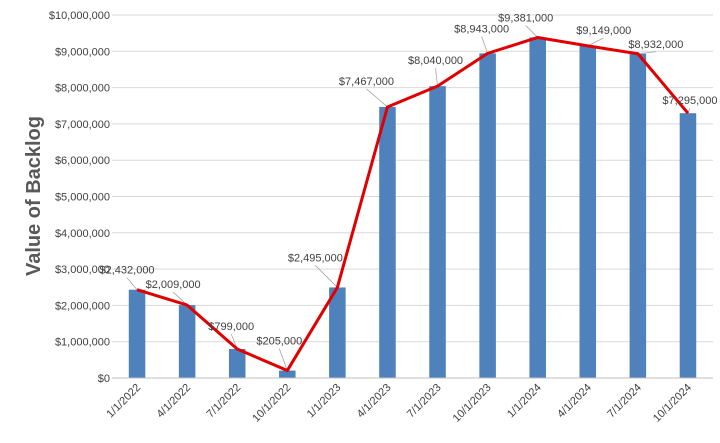  What do you see at coordinates (82, 234) in the screenshot?
I see `y-tick-label: $4,000,000` at bounding box center [82, 234].